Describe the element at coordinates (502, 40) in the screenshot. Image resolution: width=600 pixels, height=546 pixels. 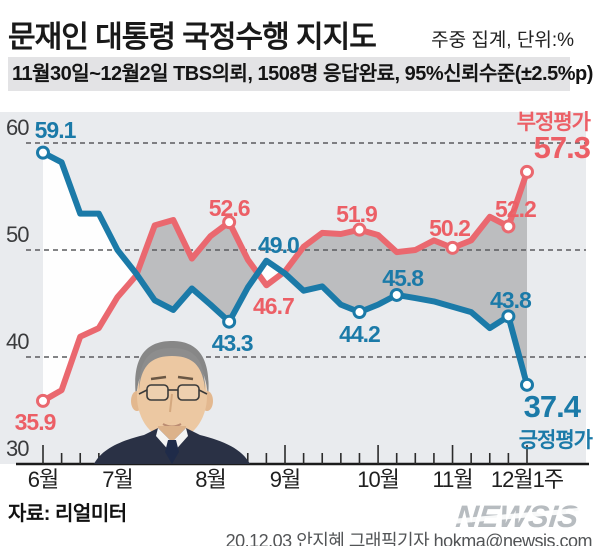
I see `aggregation-note: 주중 집계, 단위:%` at that location.